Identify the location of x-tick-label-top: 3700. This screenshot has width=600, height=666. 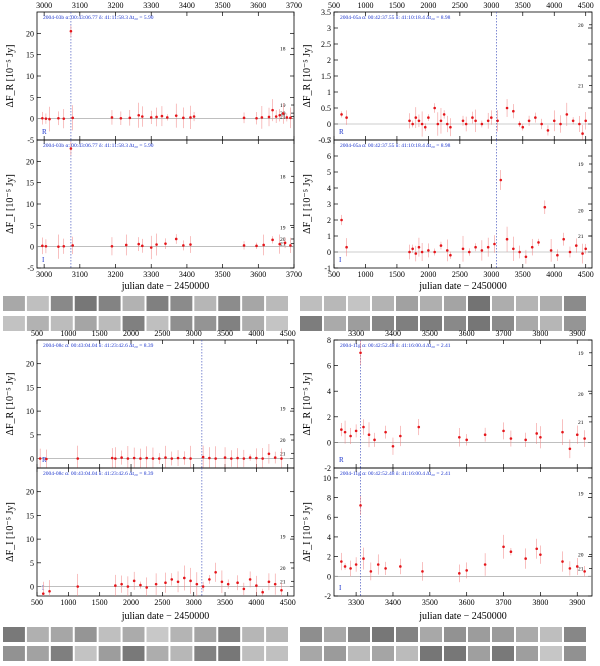
(504, 333).